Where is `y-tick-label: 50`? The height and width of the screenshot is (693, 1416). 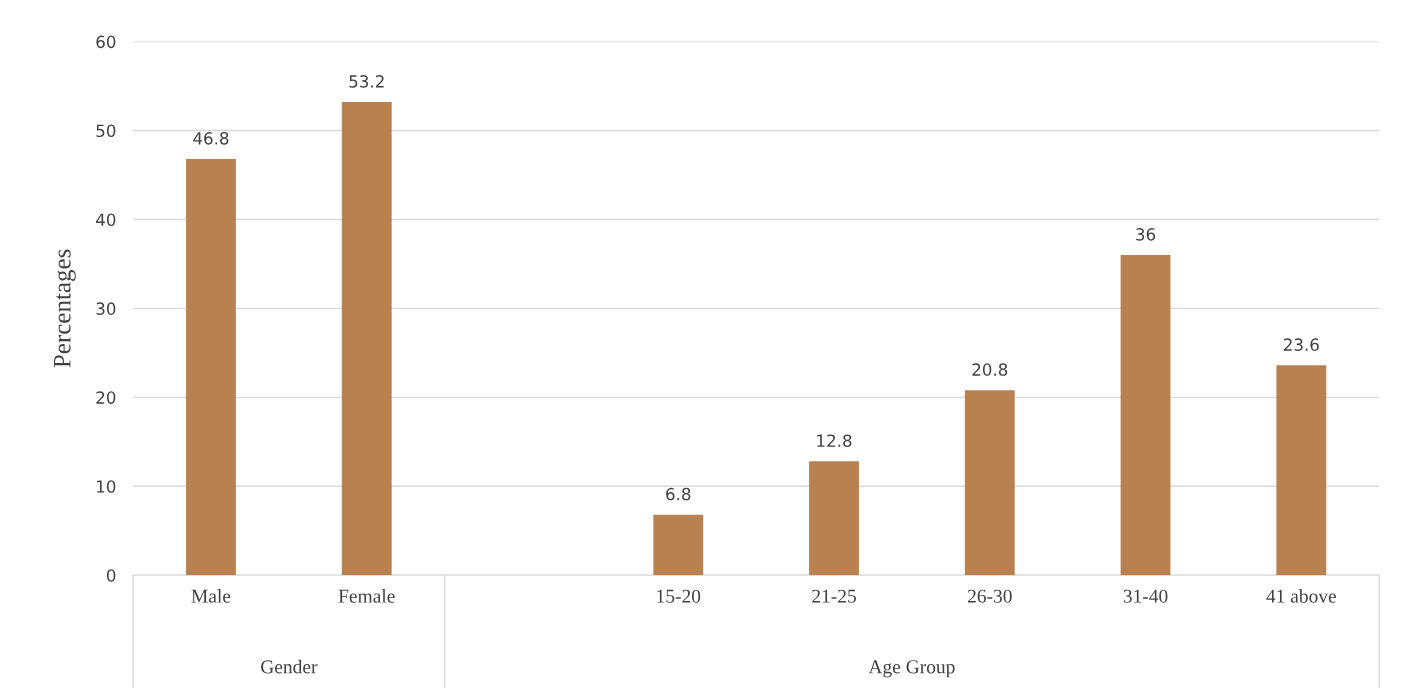 y-tick-label: 50 is located at coordinates (106, 131).